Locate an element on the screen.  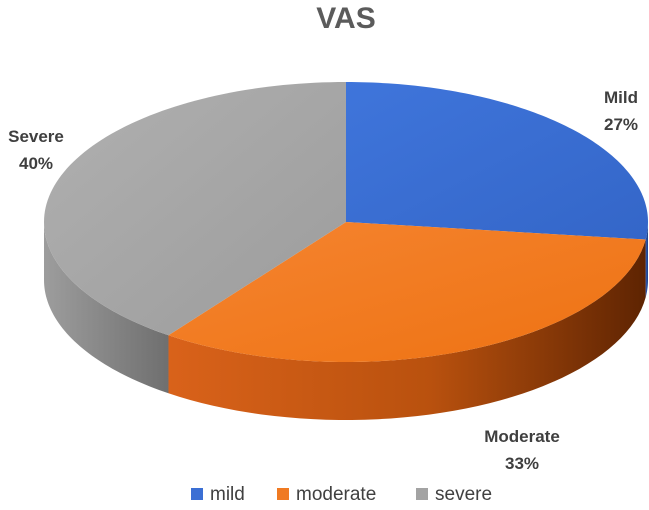
legend: mild moderate severe is located at coordinates (341, 494).